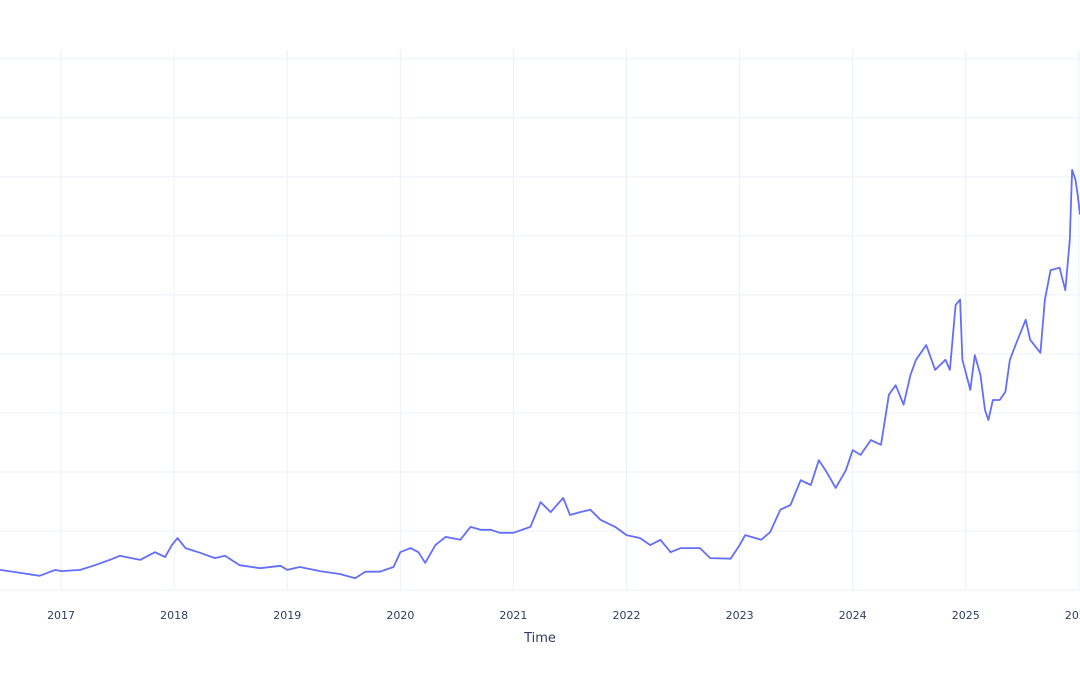 This screenshot has width=1080, height=675. I want to click on x-tick-label: 2019, so click(287, 615).